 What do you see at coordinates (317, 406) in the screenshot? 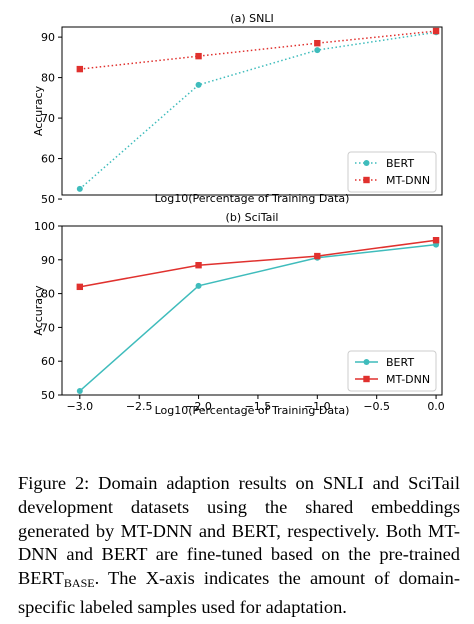
I see `x-tick-label: −1.0` at bounding box center [317, 406].